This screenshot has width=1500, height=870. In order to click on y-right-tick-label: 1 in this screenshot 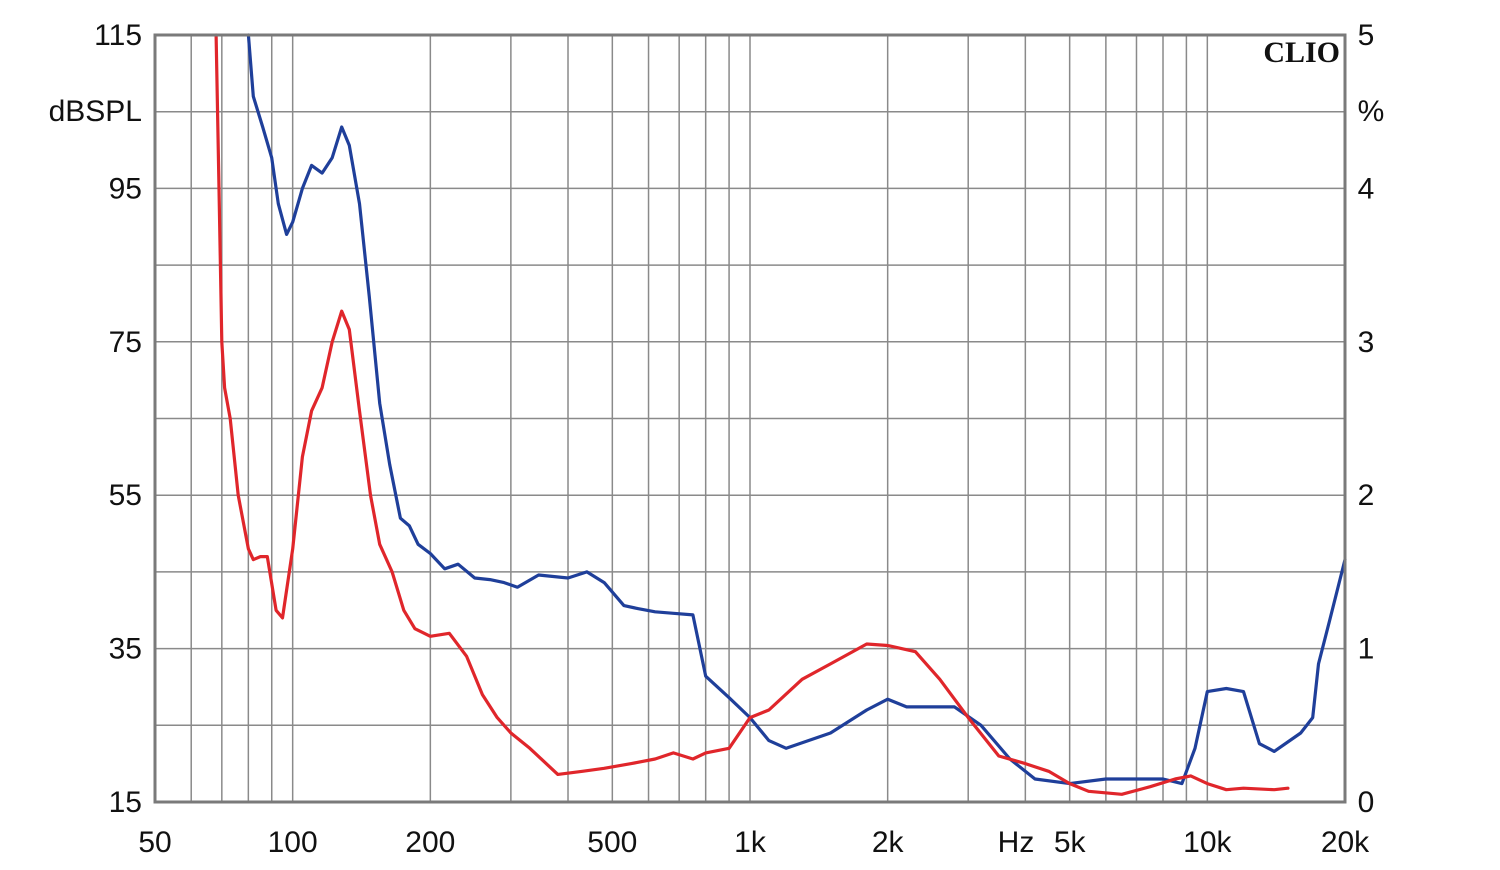, I will do `click(1366, 649)`.